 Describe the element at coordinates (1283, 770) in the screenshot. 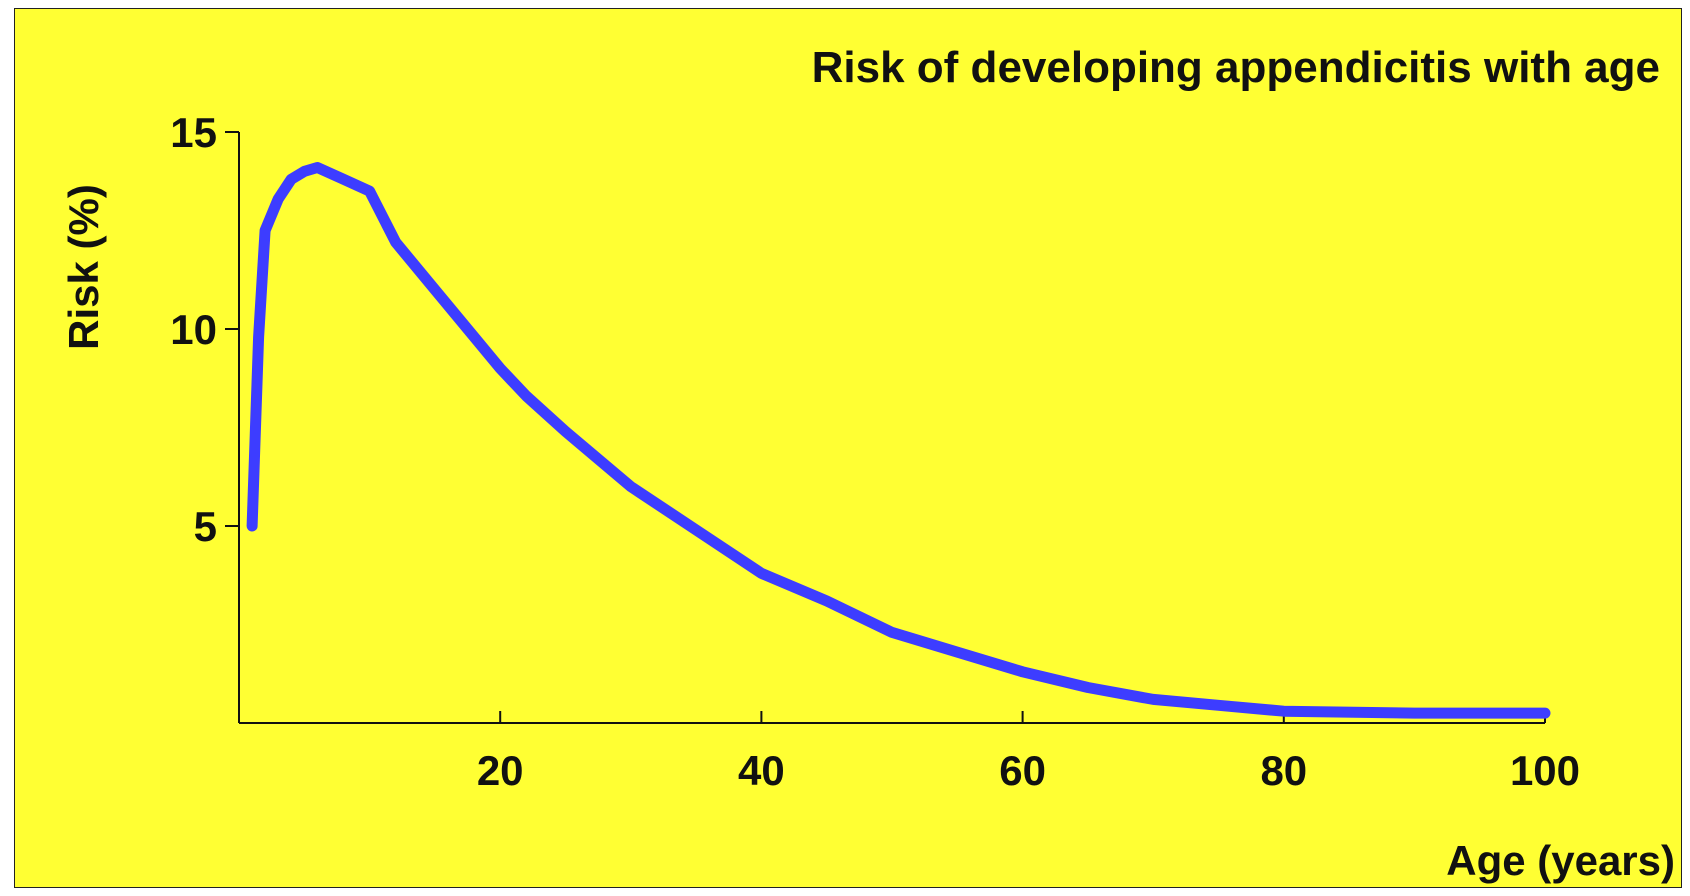

I see `x-tick-label: 80` at that location.